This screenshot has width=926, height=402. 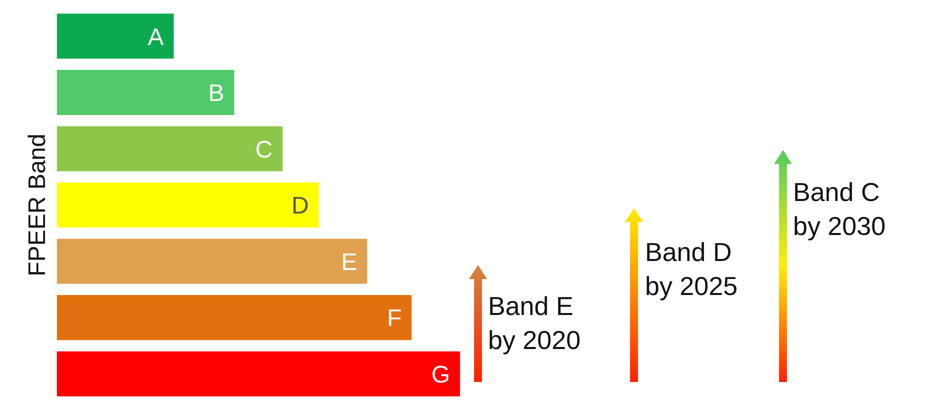 I want to click on y-tick-label: F, so click(x=394, y=318).